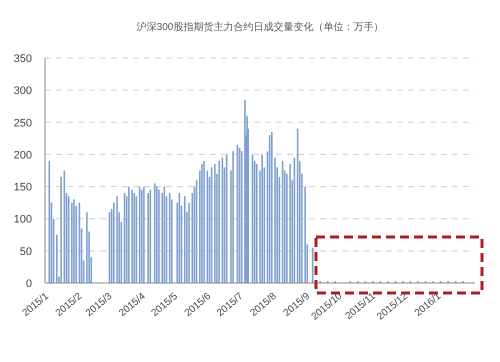  Describe the element at coordinates (26, 252) in the screenshot. I see `y-tick-label: 50` at that location.